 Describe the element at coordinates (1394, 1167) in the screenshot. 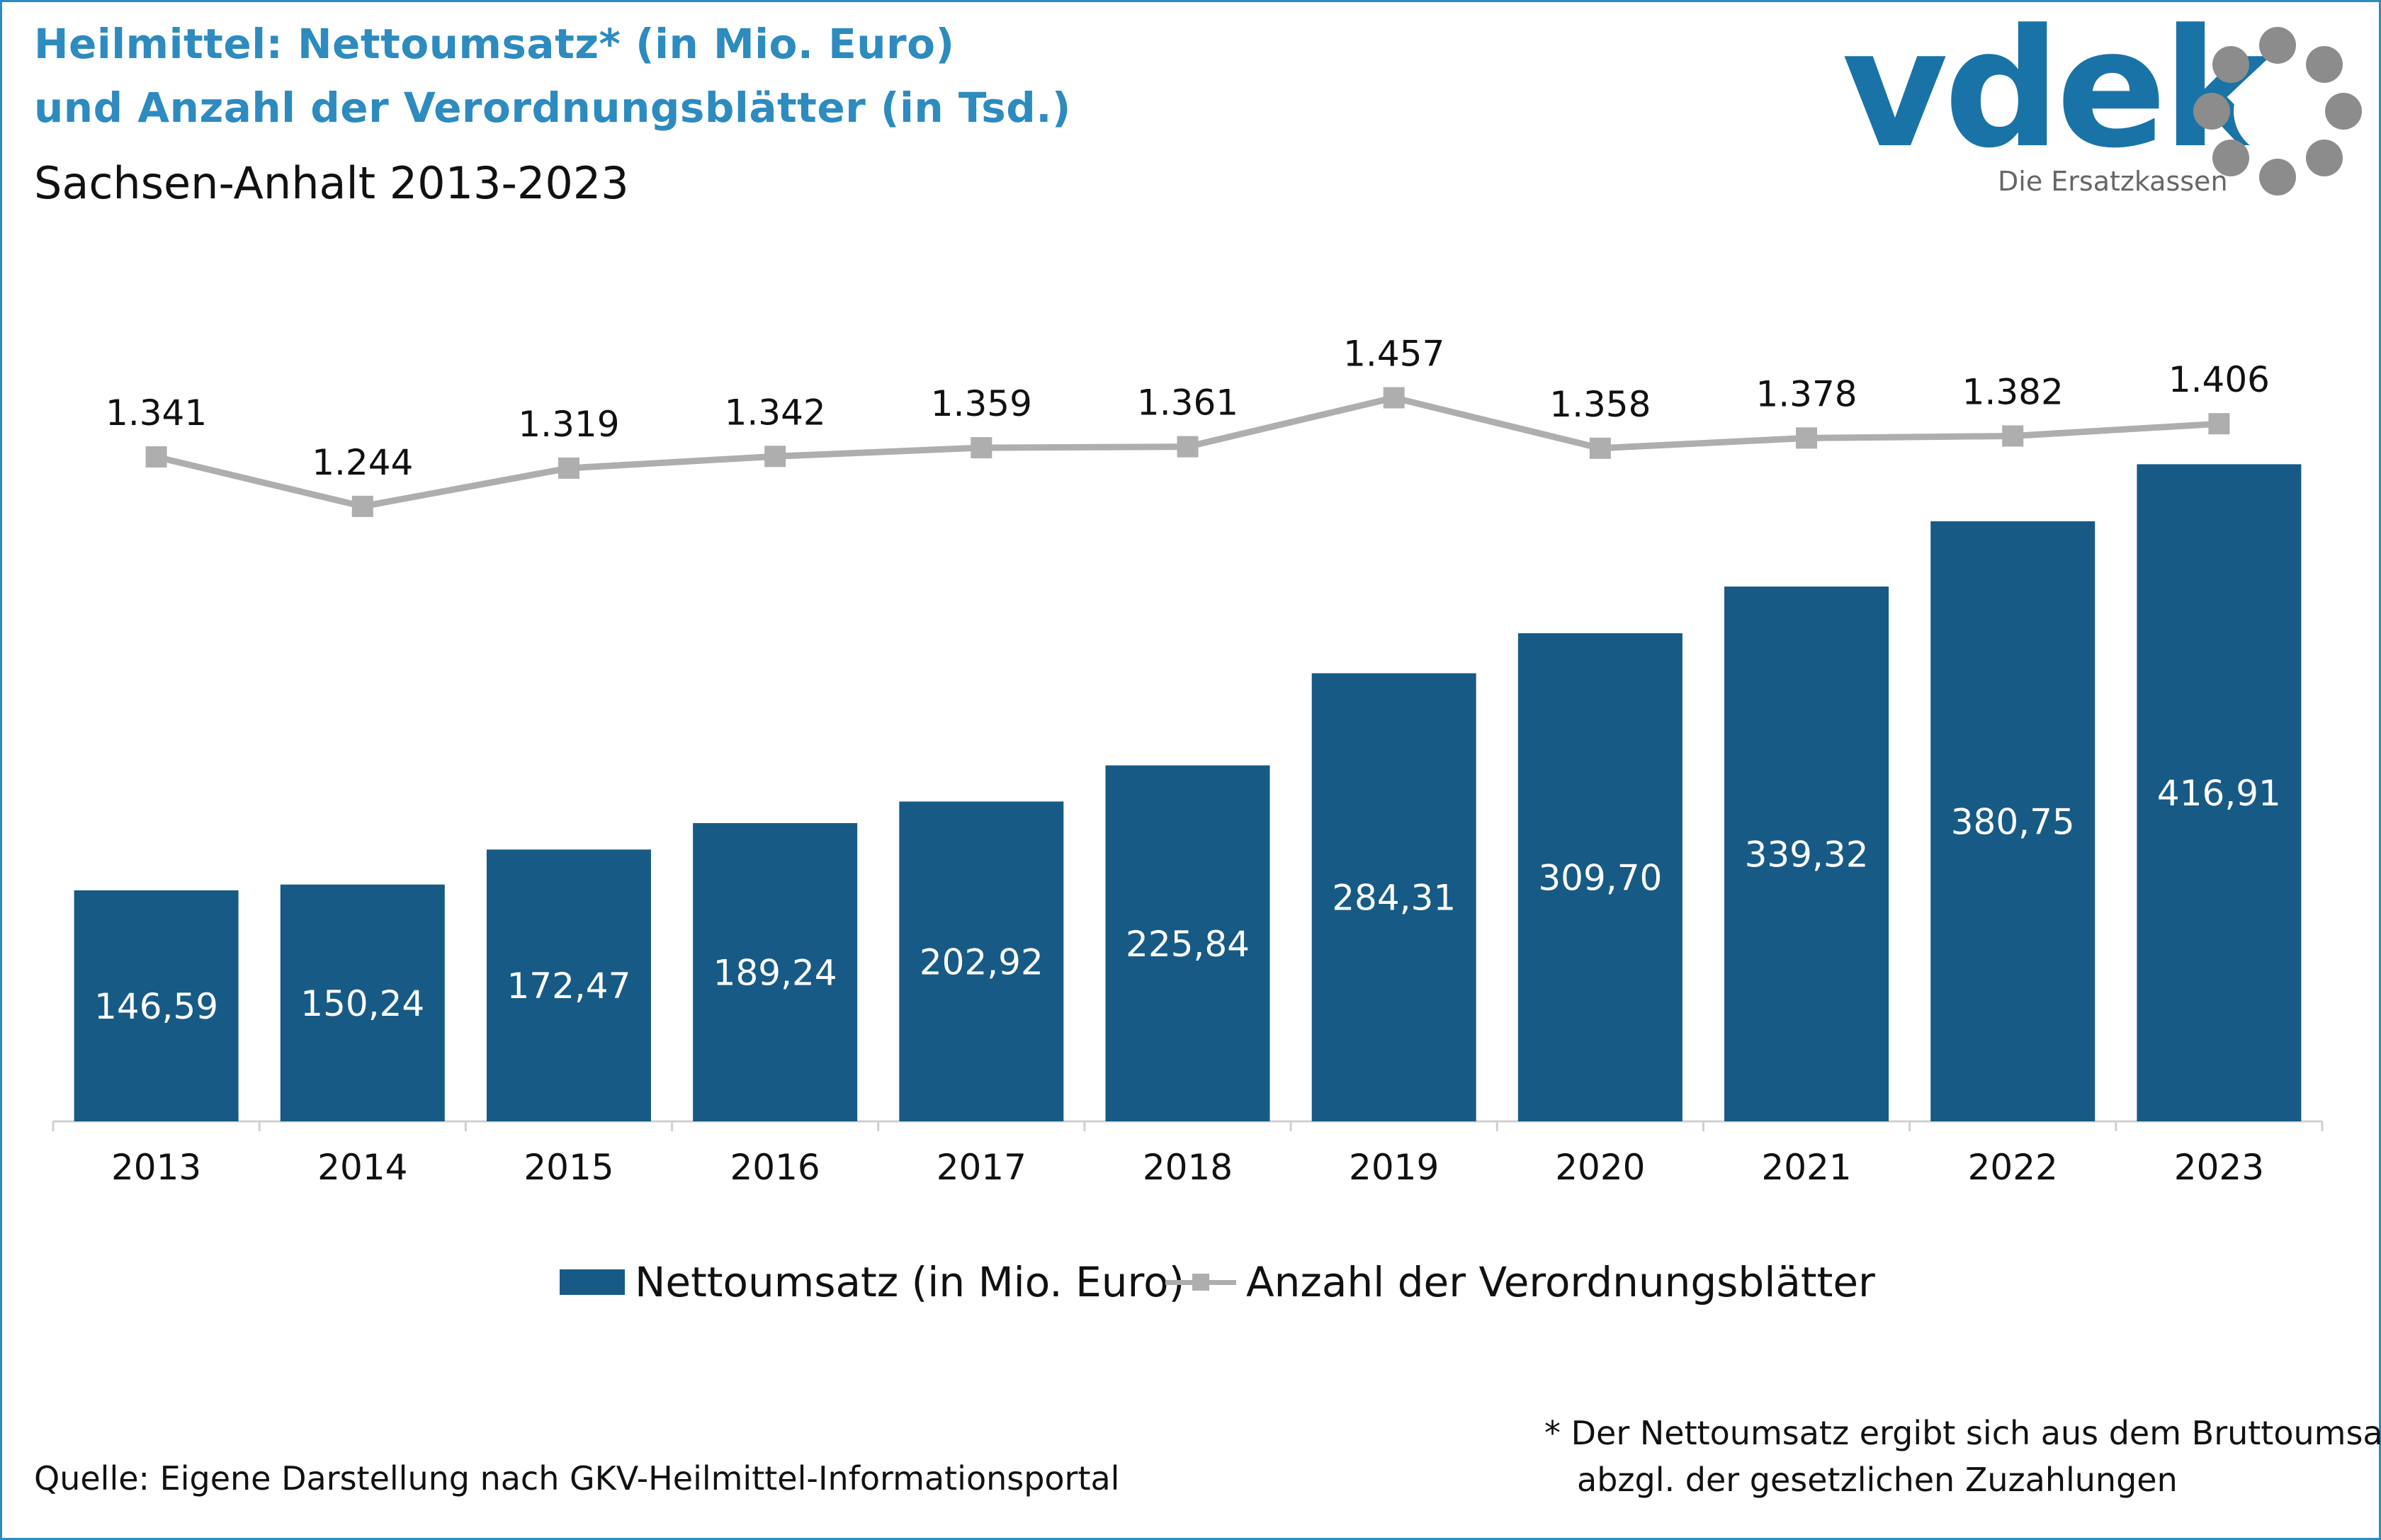

I see `x-tick-label-2019: 2019` at that location.